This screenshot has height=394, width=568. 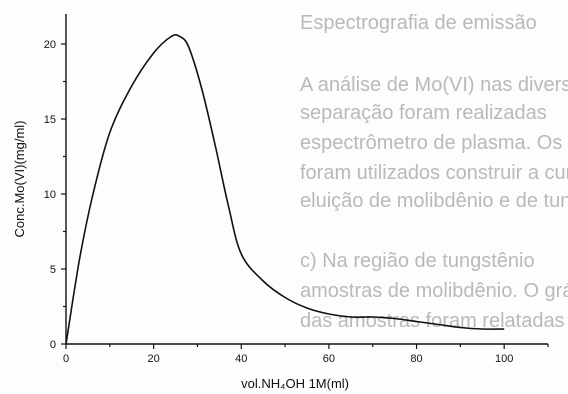 I want to click on x-axis-title: vol.NH₄OH 1M(ml), so click(x=295, y=383).